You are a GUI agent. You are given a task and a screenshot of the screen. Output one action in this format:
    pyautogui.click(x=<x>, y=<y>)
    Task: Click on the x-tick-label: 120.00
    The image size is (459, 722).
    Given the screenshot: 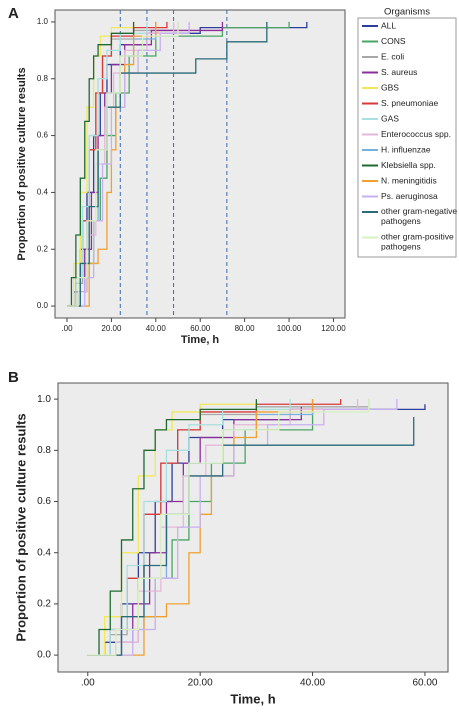 What is the action you would take?
    pyautogui.click(x=333, y=328)
    